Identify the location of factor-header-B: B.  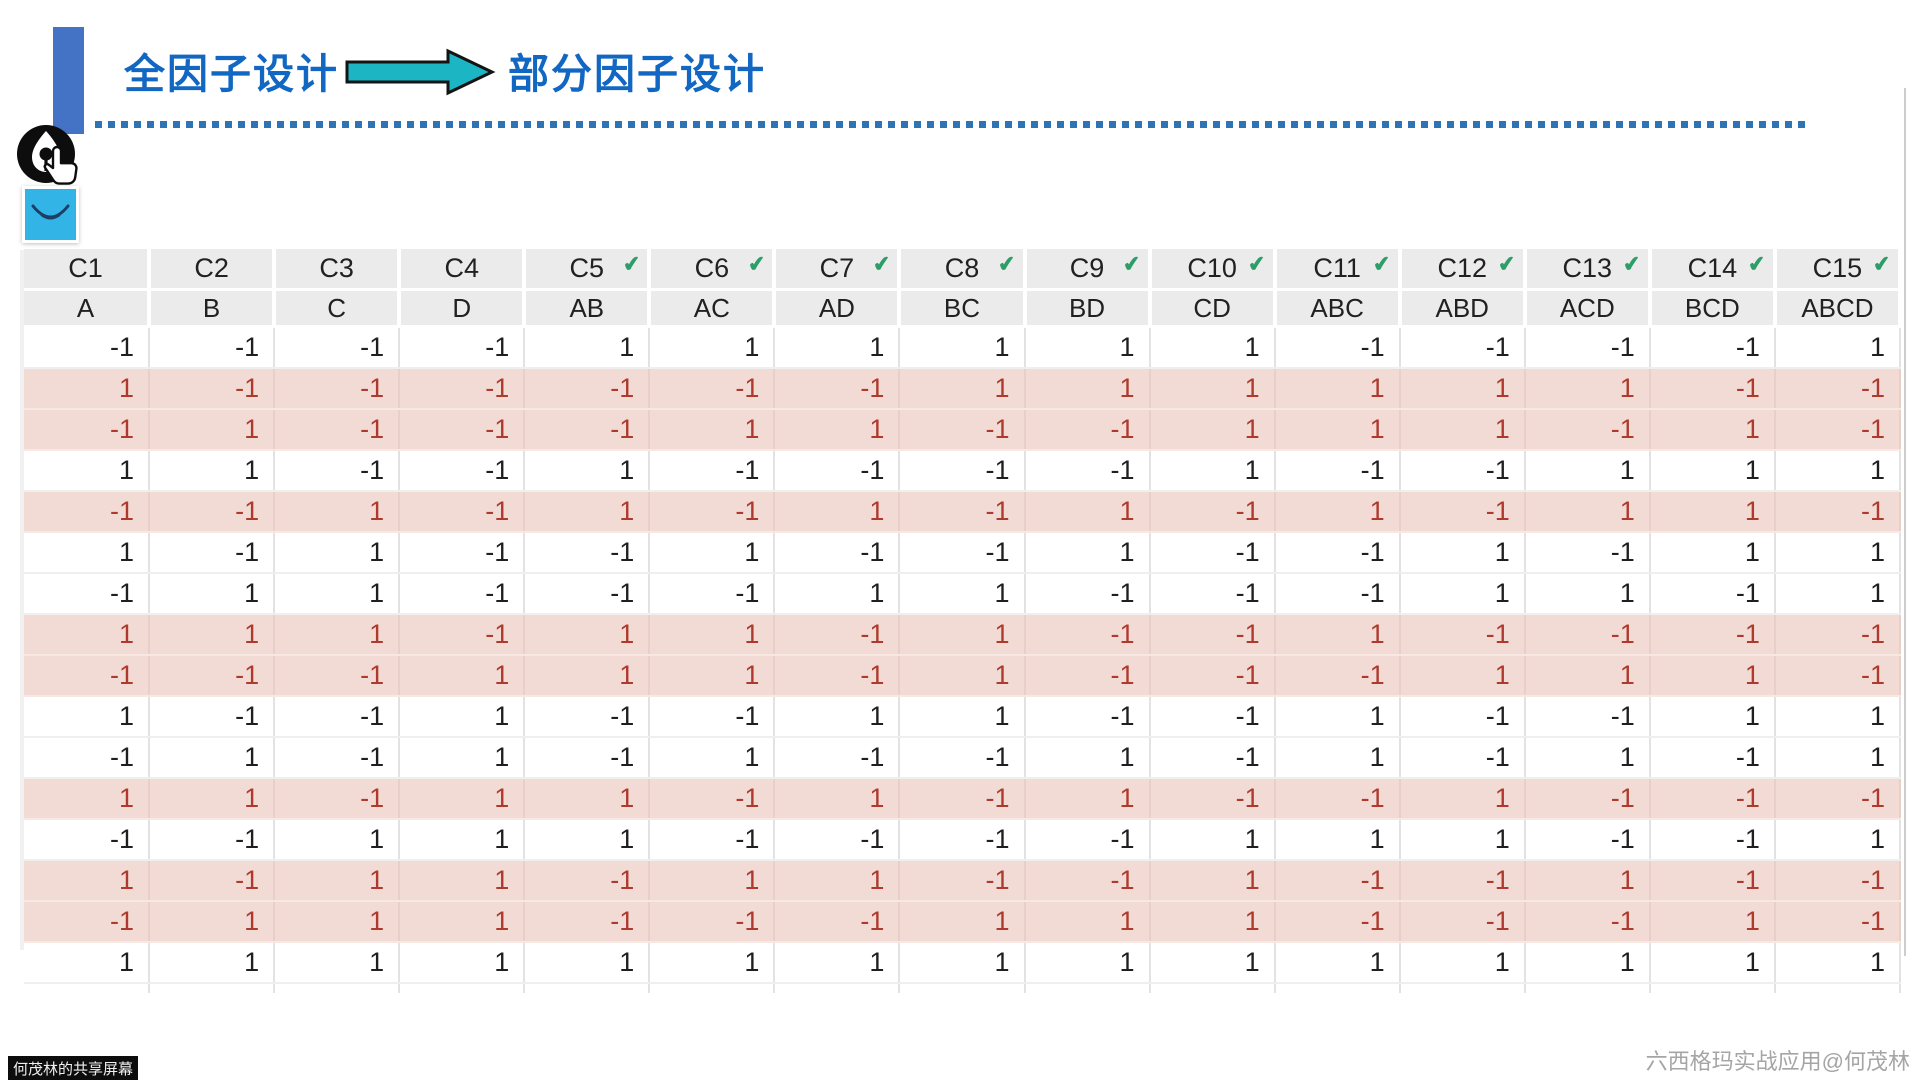
(213, 308).